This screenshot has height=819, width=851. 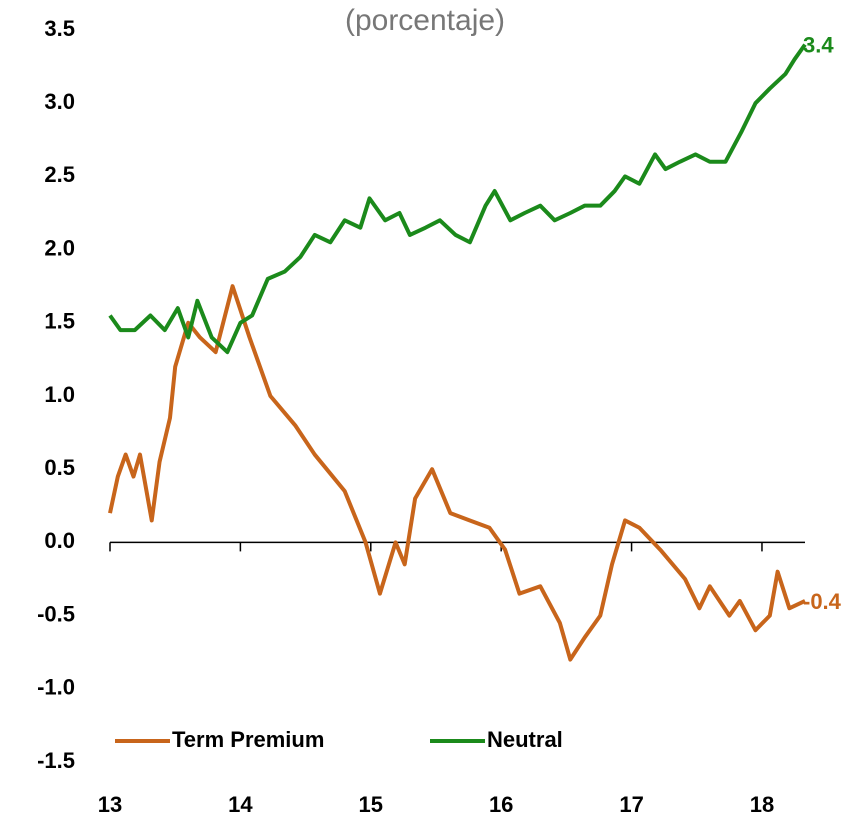 What do you see at coordinates (59, 467) in the screenshot?
I see `y-tick-label: 0.5` at bounding box center [59, 467].